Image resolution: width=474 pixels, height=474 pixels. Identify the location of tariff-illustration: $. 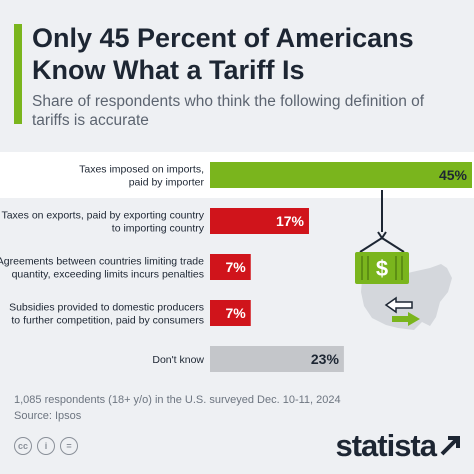
(403, 260).